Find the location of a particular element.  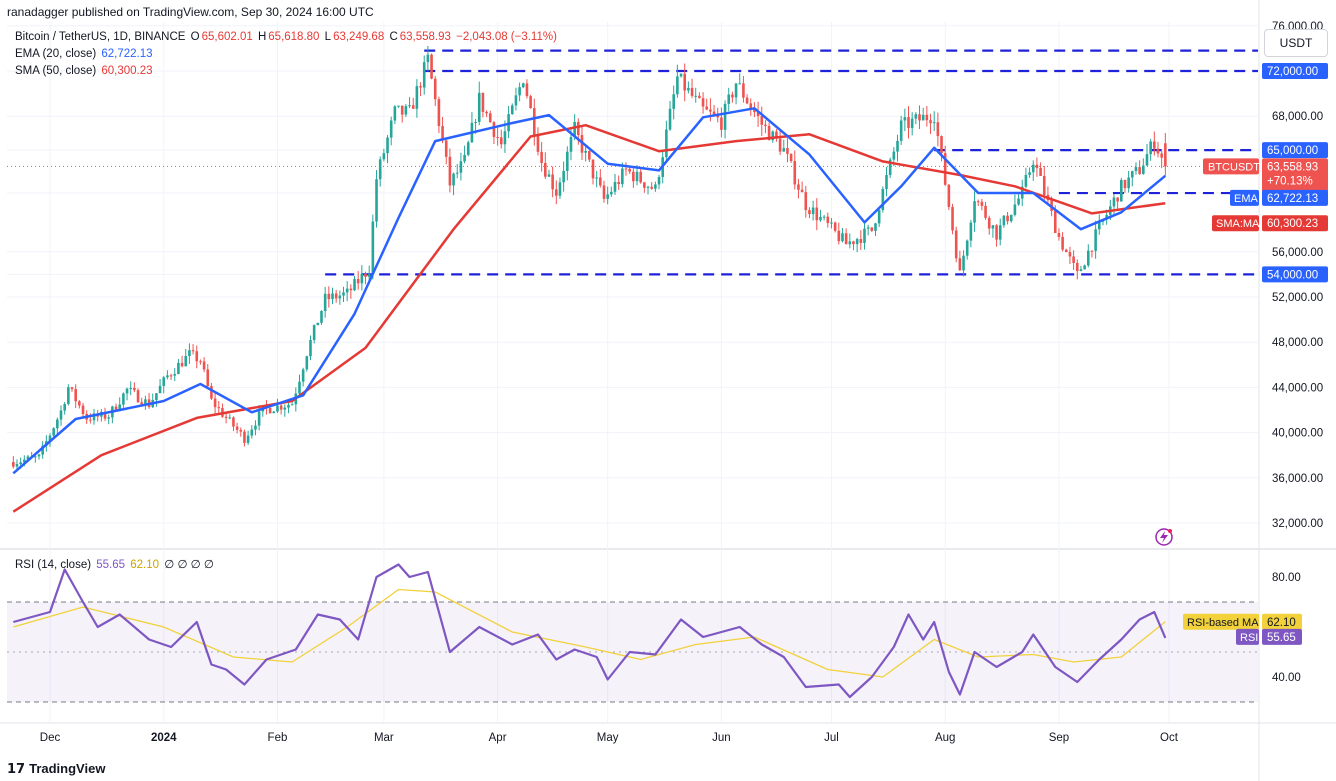

low-value: 63,249.68 is located at coordinates (359, 37).